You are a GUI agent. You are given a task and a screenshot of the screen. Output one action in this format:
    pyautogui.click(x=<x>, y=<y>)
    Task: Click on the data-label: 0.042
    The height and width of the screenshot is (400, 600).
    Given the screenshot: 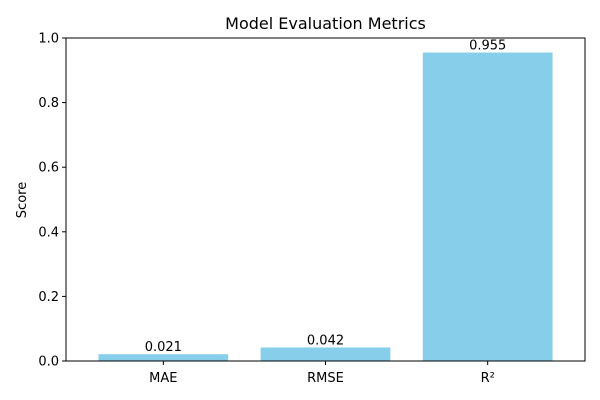 What is the action you would take?
    pyautogui.click(x=325, y=340)
    